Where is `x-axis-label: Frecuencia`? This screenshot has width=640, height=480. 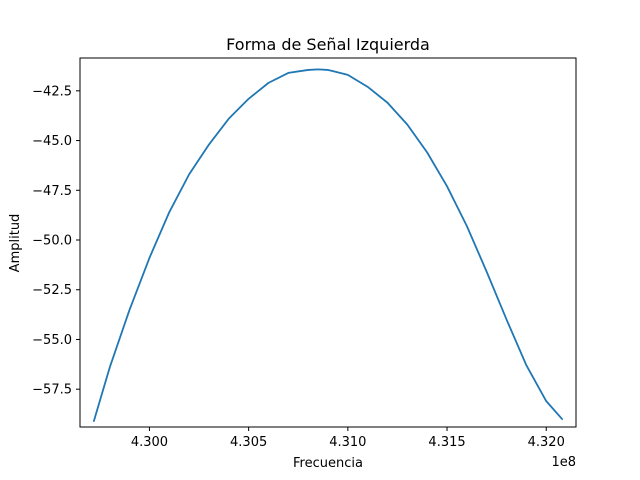
x-axis-label: Frecuencia is located at coordinates (328, 463).